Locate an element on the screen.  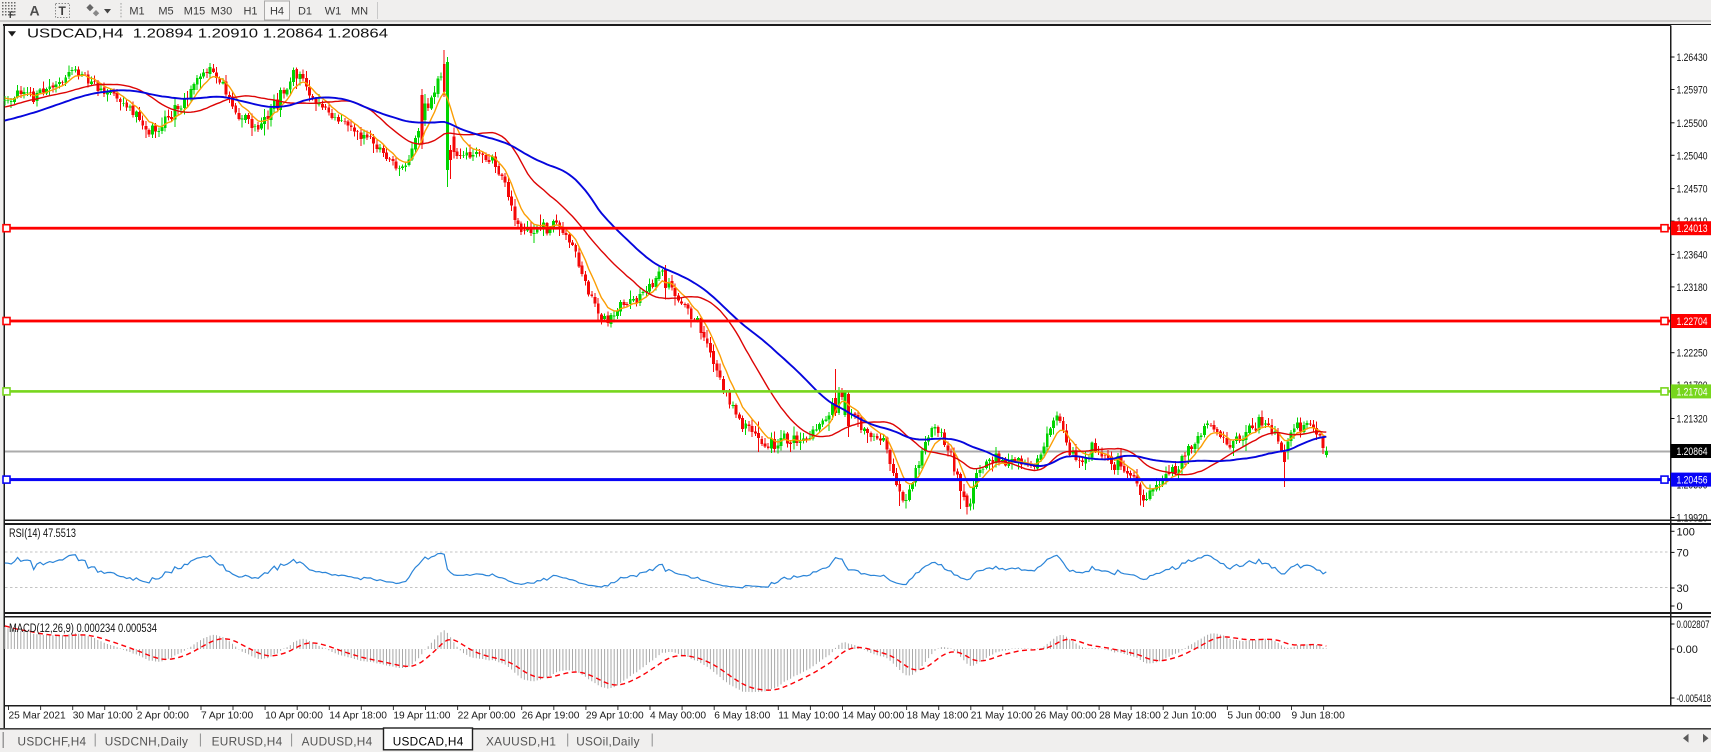
svg-text: EURUSD,H4 is located at coordinates (247, 742).